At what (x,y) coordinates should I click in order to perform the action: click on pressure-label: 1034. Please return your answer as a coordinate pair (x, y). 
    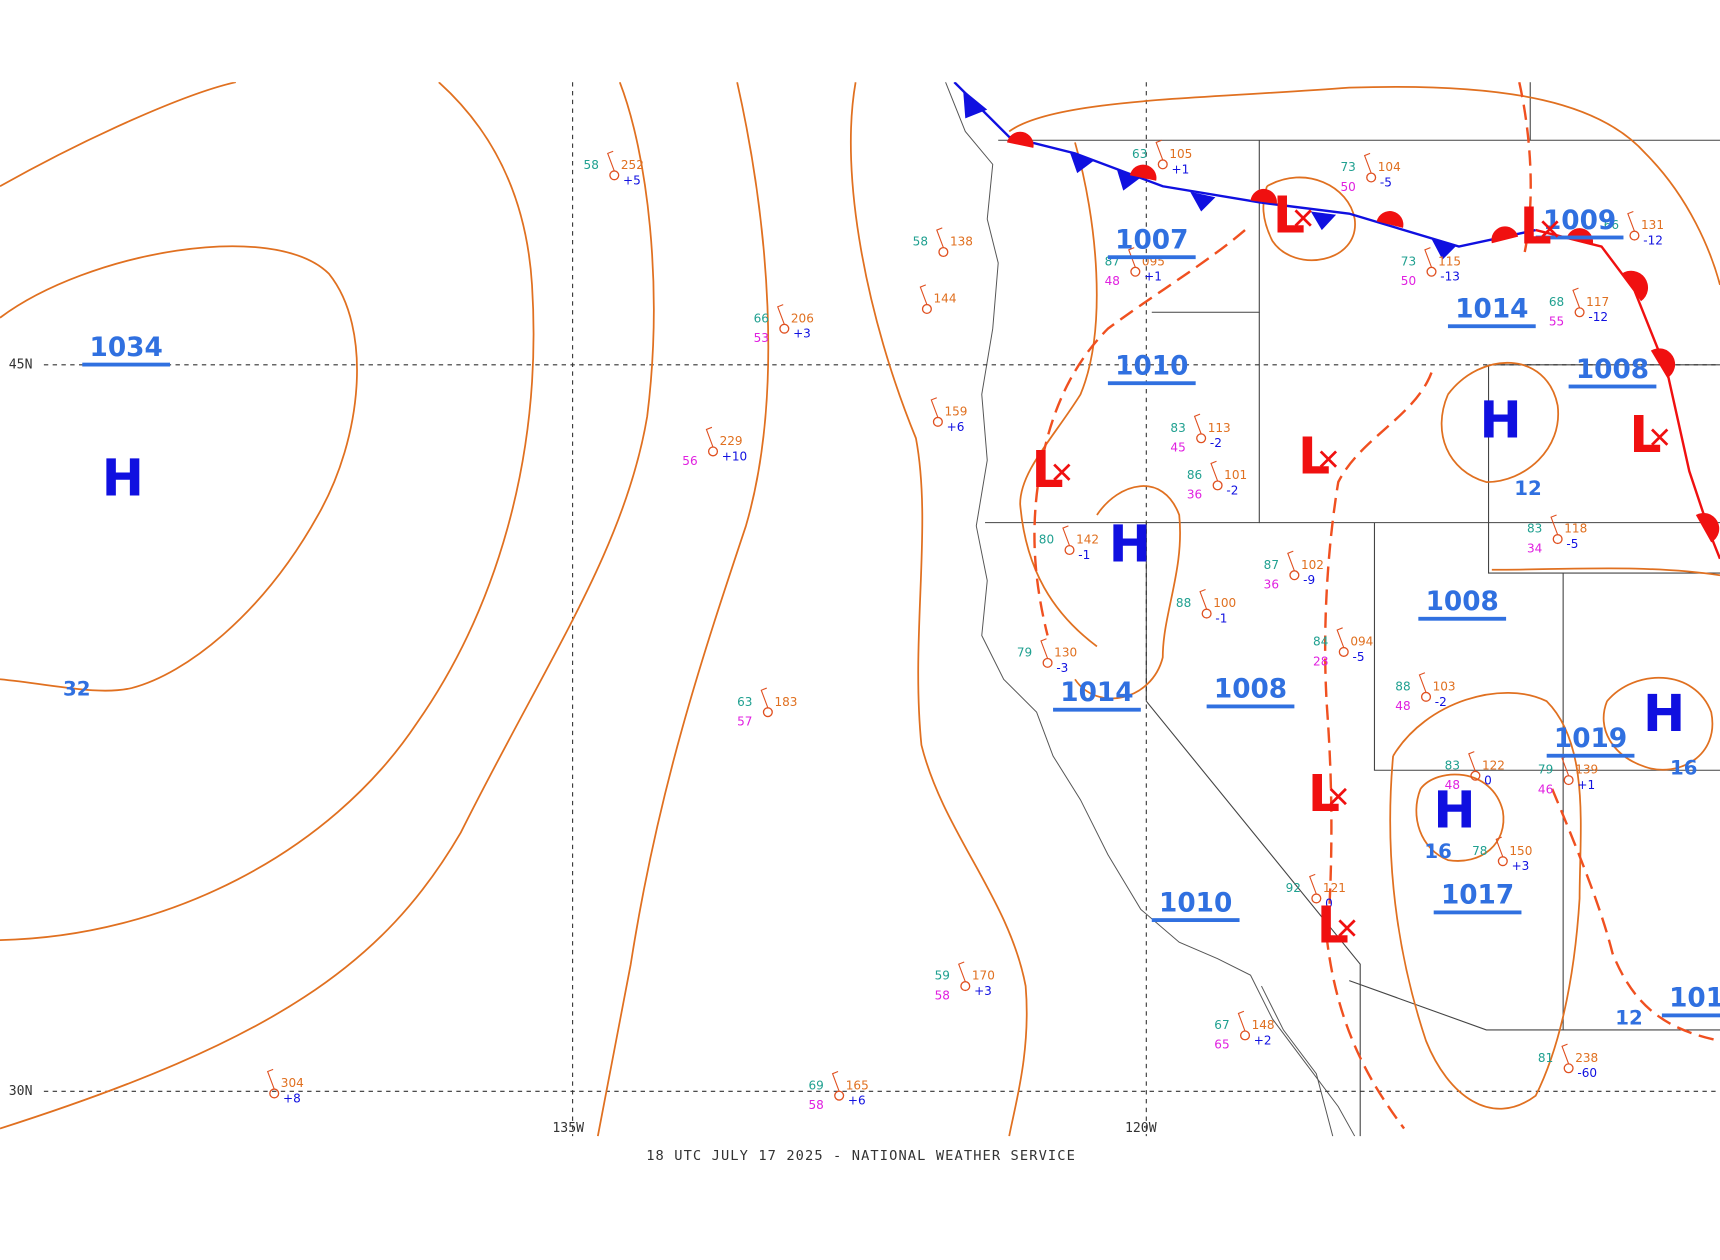
    Looking at the image, I should click on (126, 348).